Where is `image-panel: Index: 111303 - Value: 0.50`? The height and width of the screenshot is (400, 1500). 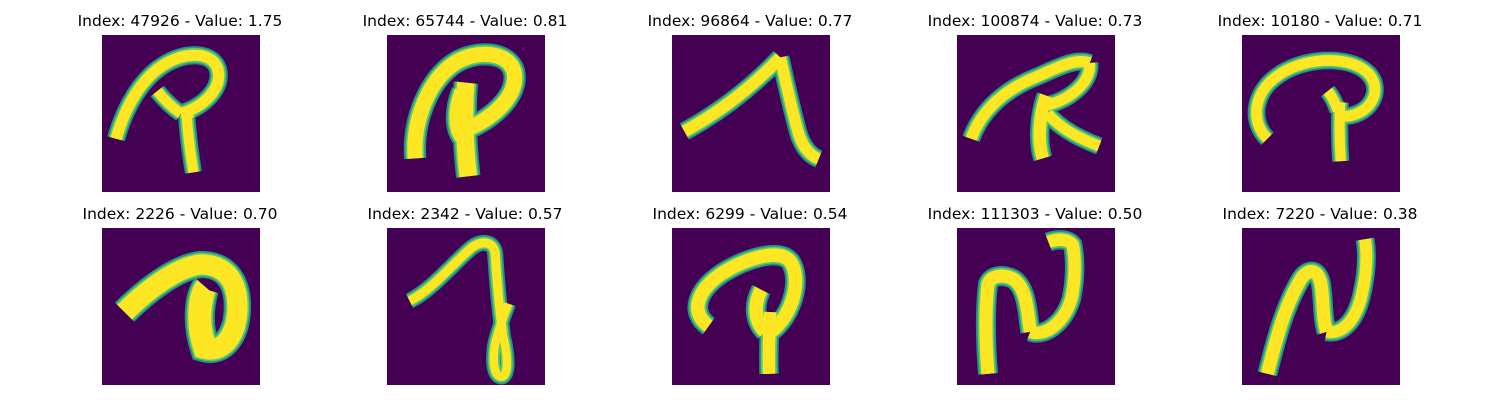 image-panel: Index: 111303 - Value: 0.50 is located at coordinates (1035, 289).